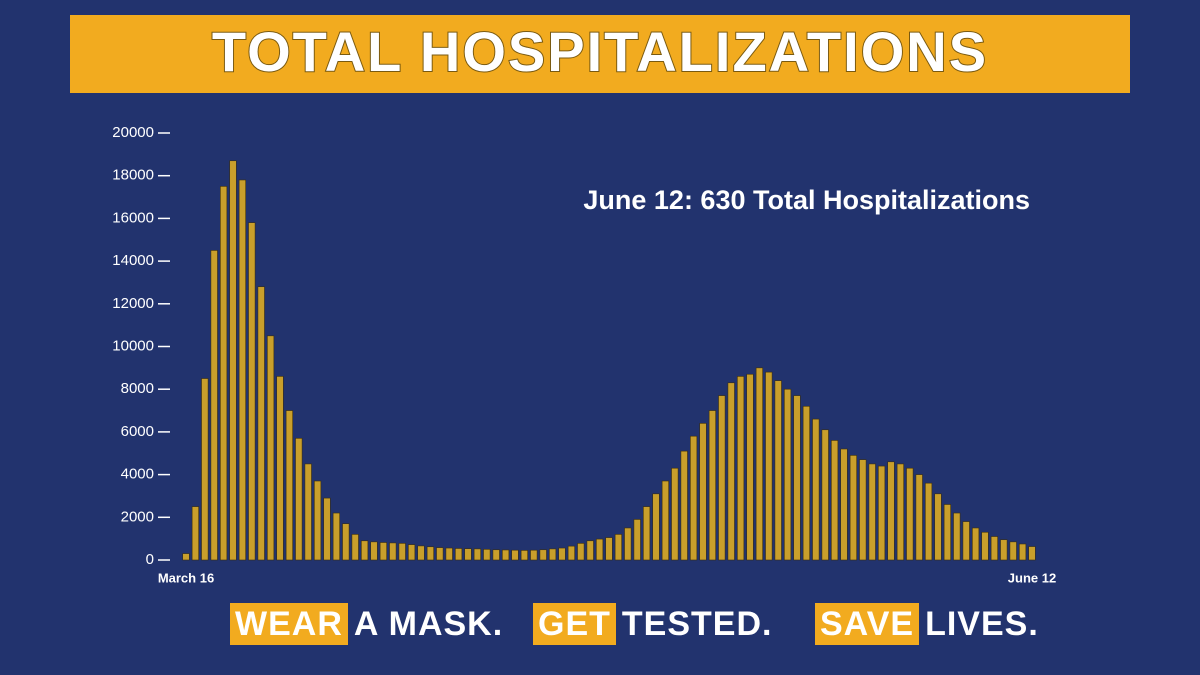 This screenshot has height=675, width=1200. Describe the element at coordinates (867, 624) in the screenshot. I see `slogan-highlight: SAVE` at that location.